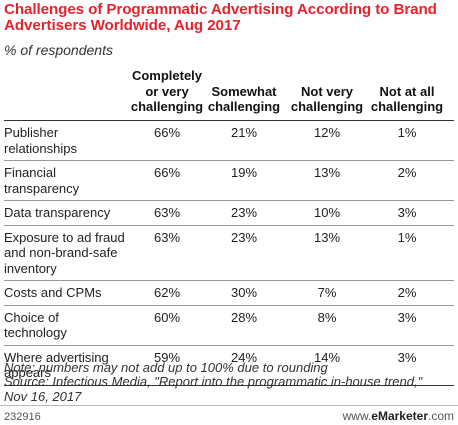 The image size is (458, 425). I want to click on column-header-line: Not very, so click(327, 91).